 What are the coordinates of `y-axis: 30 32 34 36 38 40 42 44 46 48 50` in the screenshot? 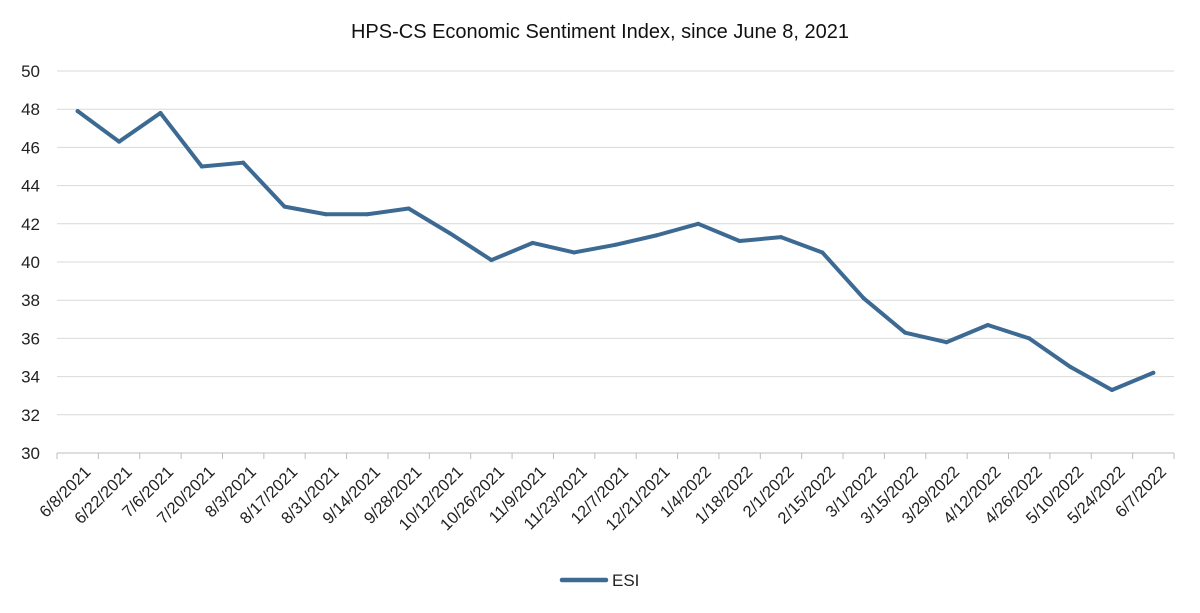 It's located at (30, 262).